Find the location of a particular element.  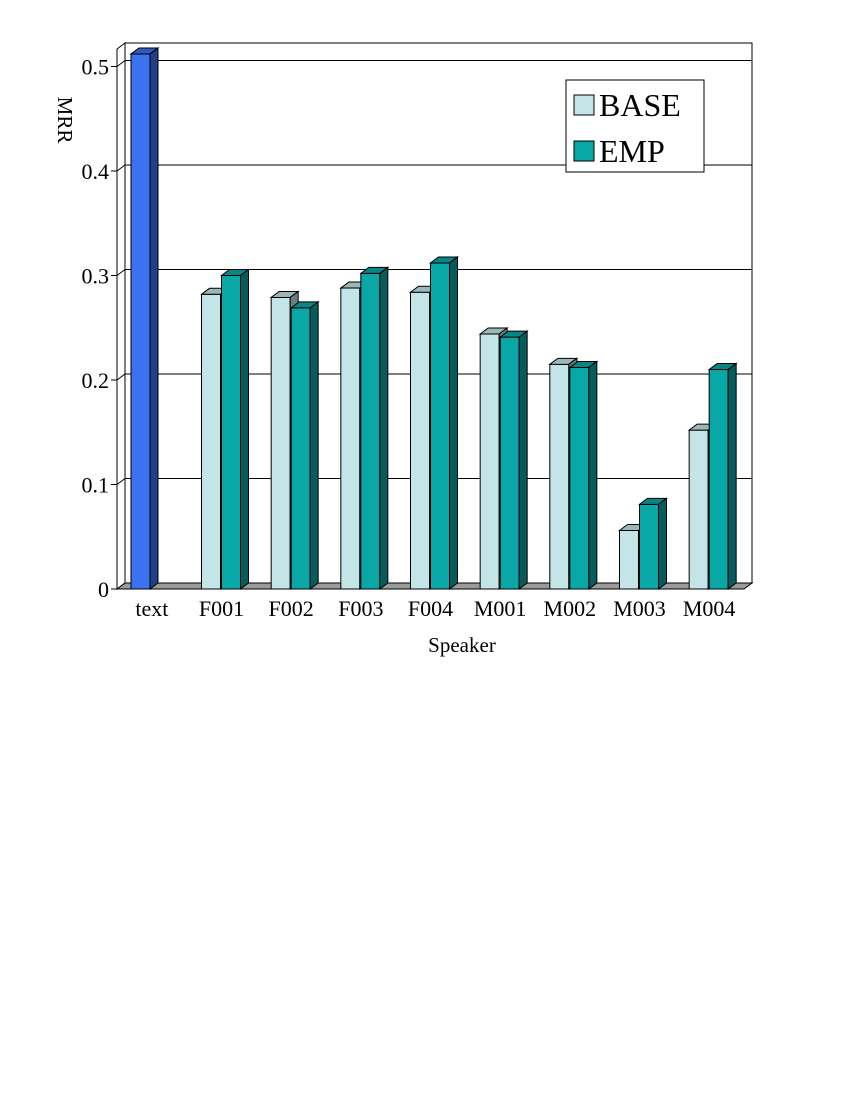

bar-base-m001-front is located at coordinates (489, 461).